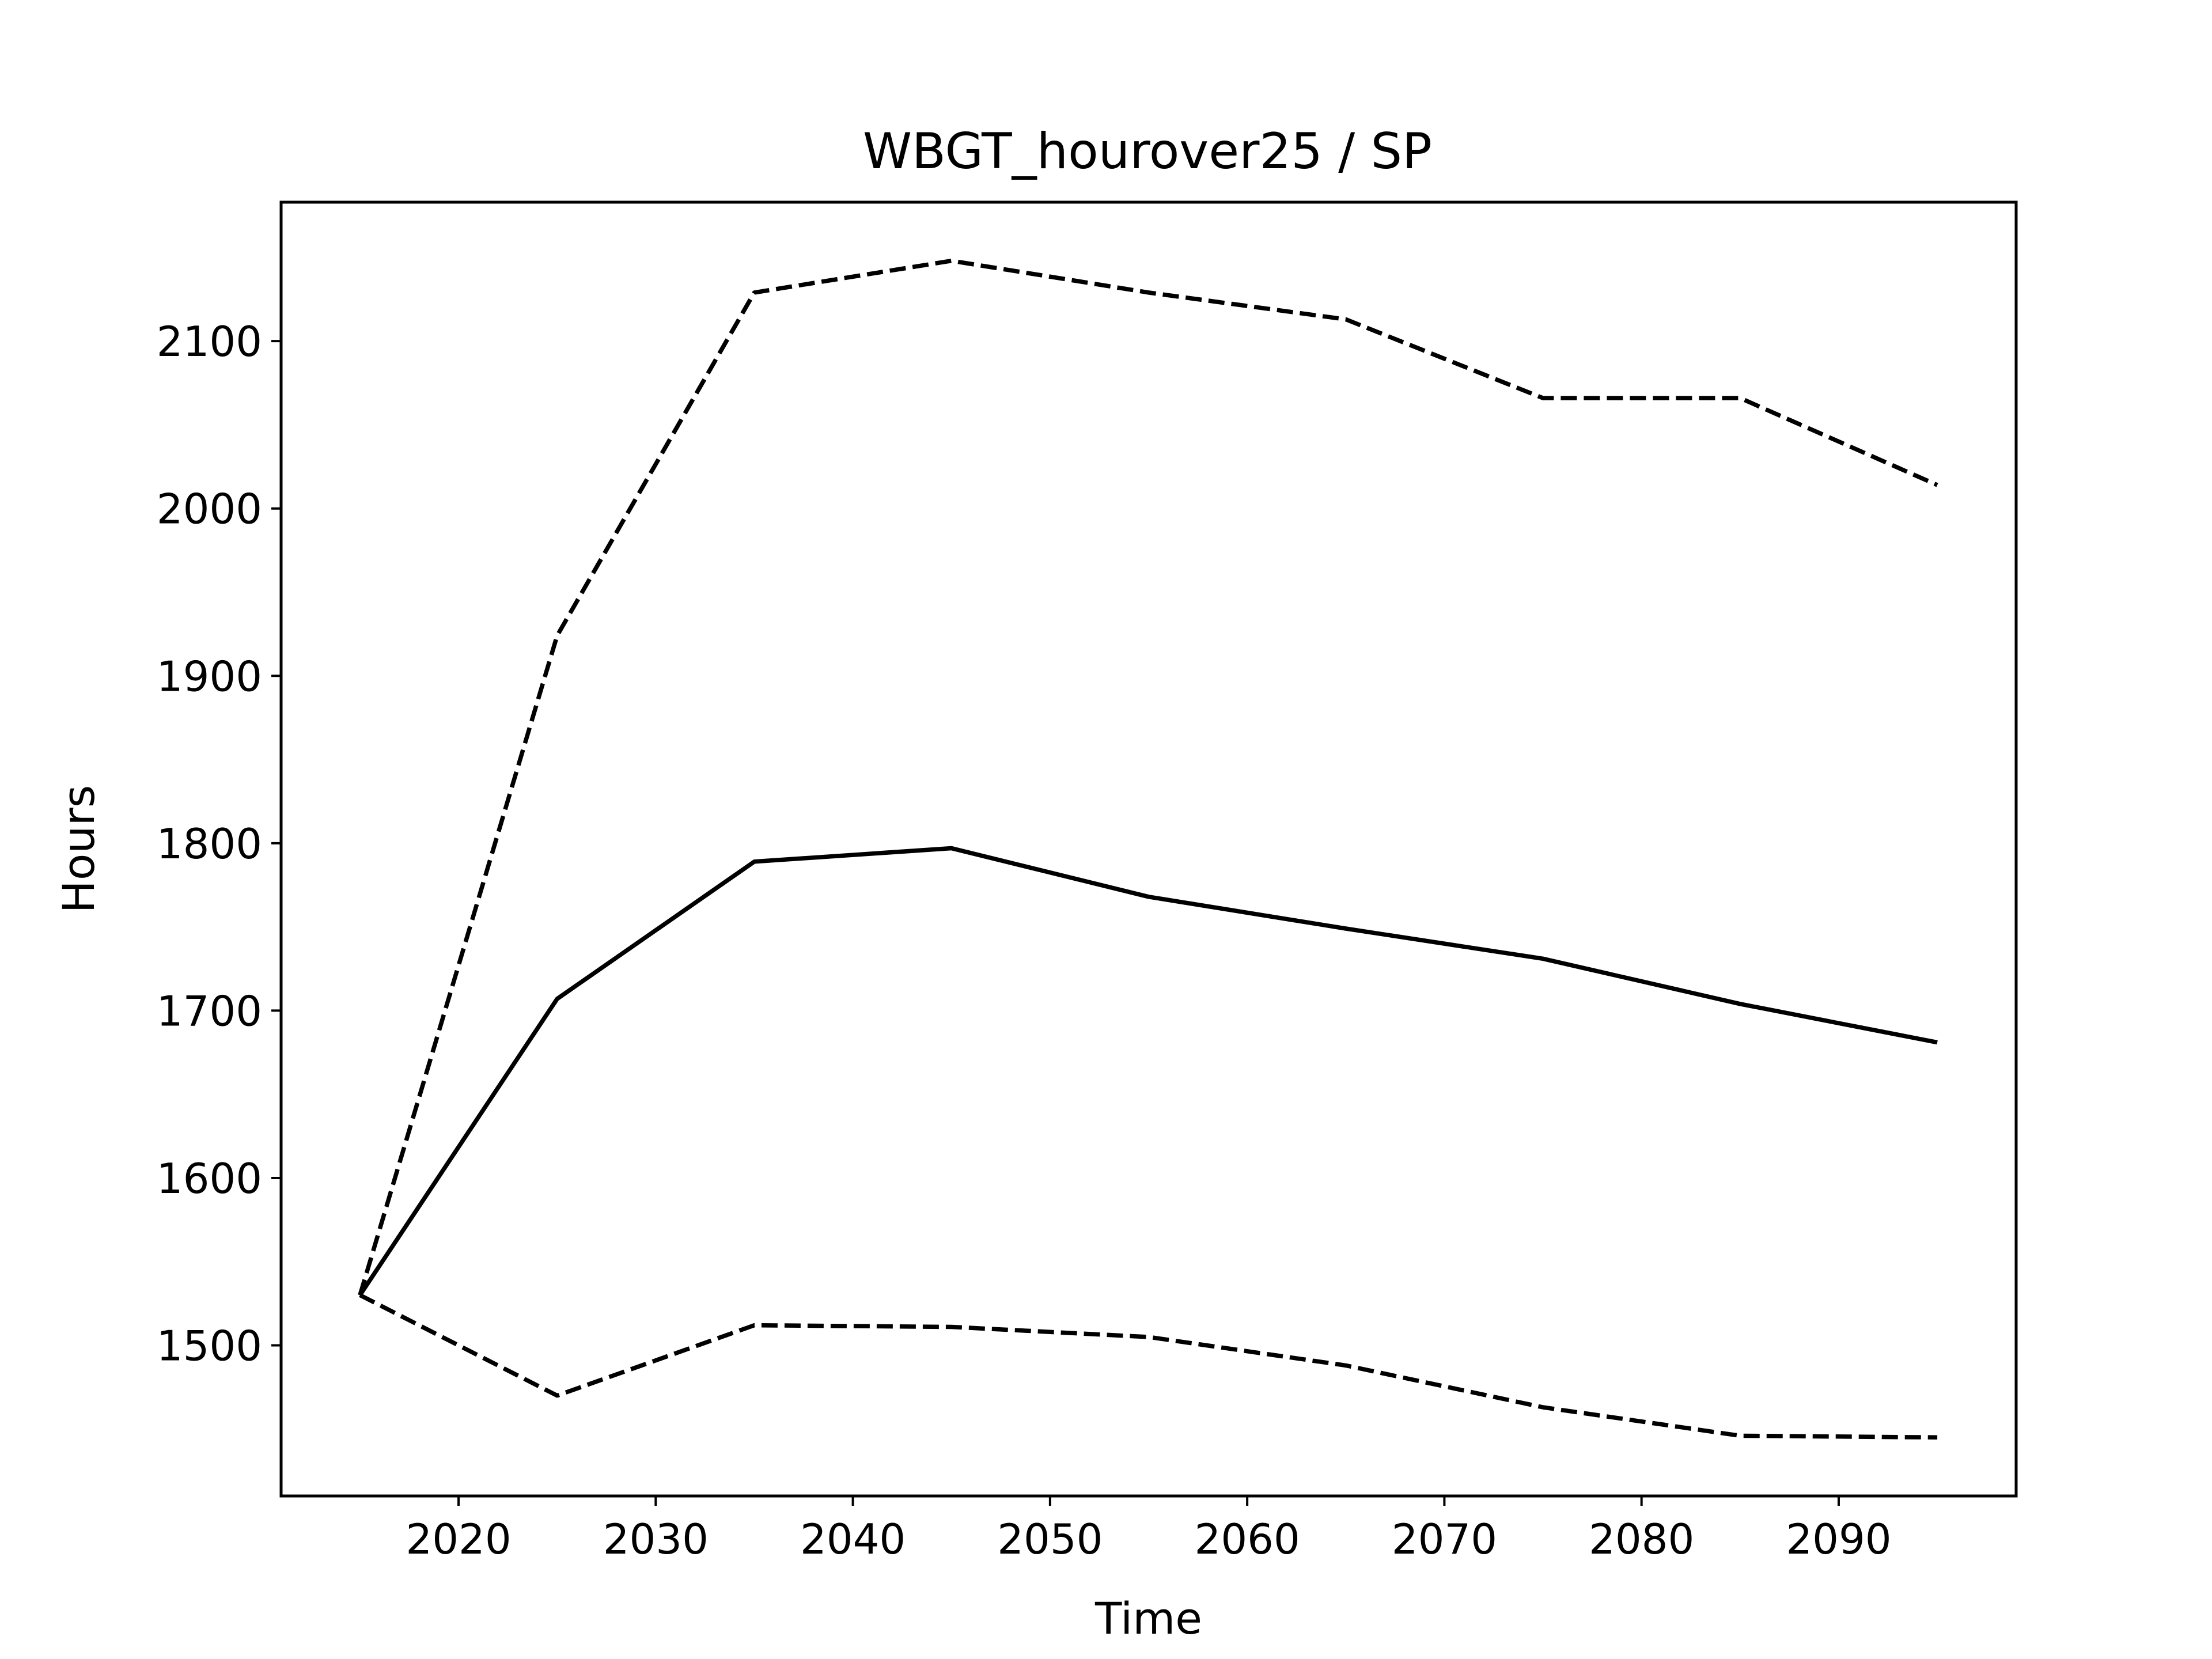 The height and width of the screenshot is (1659, 2212). Describe the element at coordinates (1247, 1539) in the screenshot. I see `x-tick-label: 2060` at that location.